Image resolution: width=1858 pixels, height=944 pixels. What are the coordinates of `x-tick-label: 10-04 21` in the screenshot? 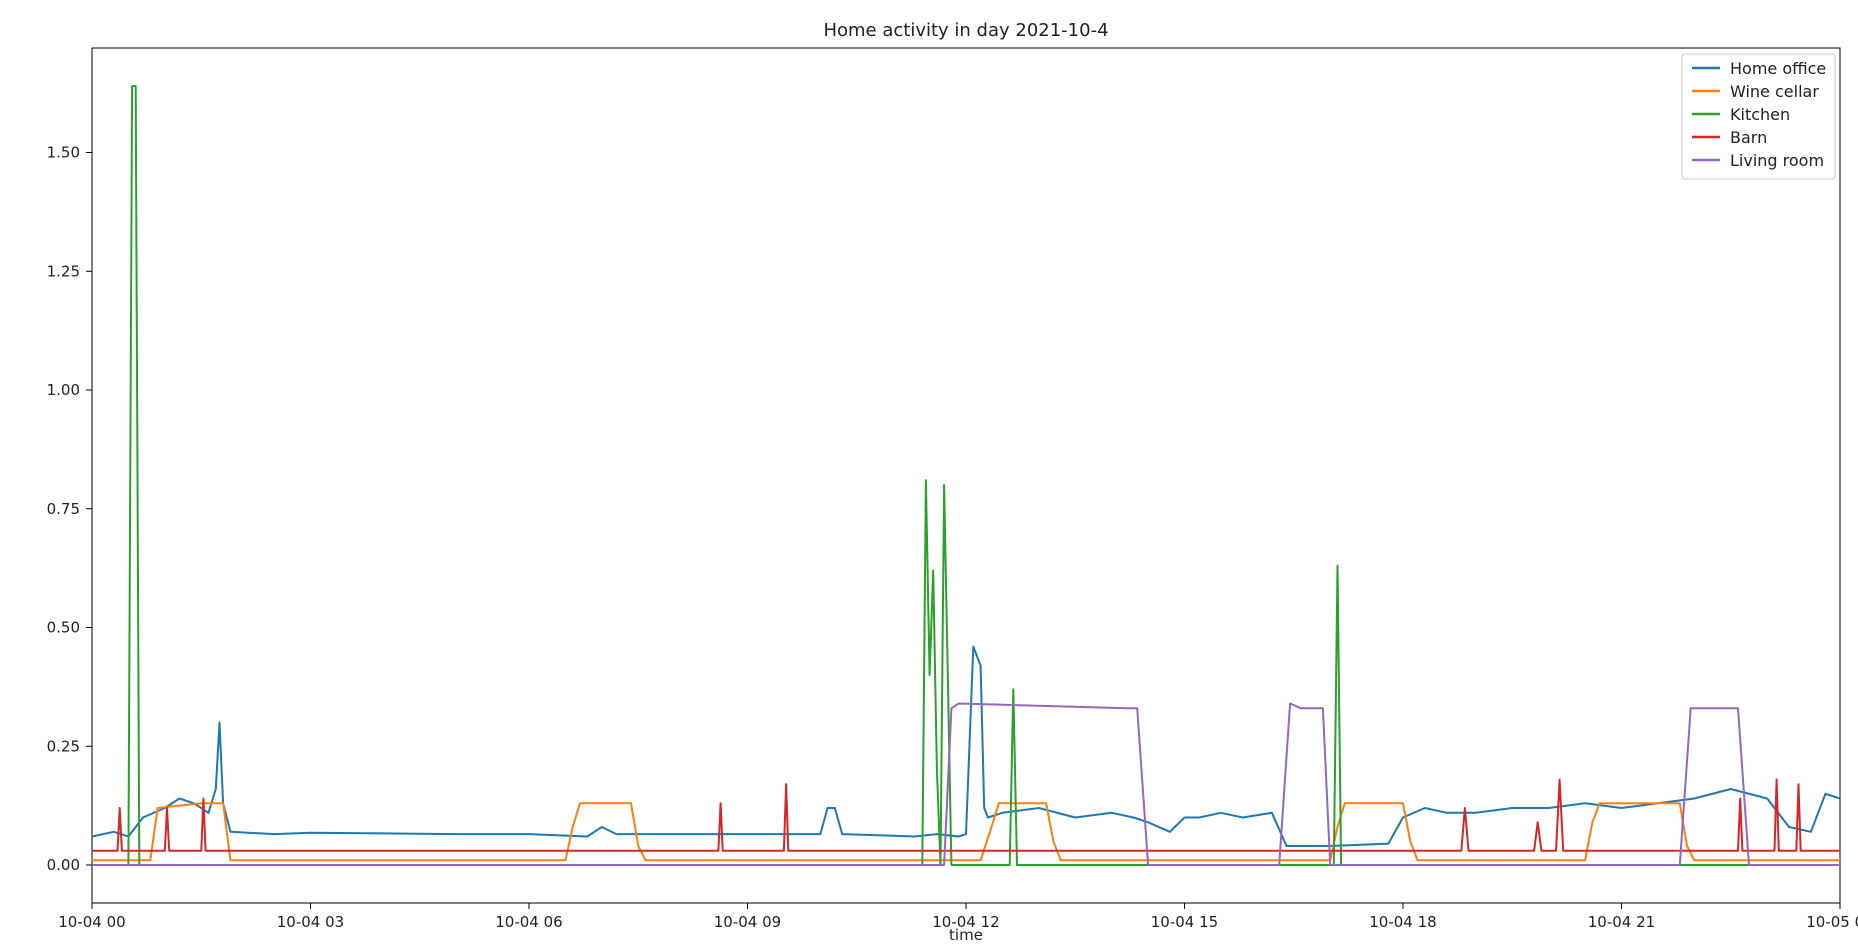 It's located at (1621, 922).